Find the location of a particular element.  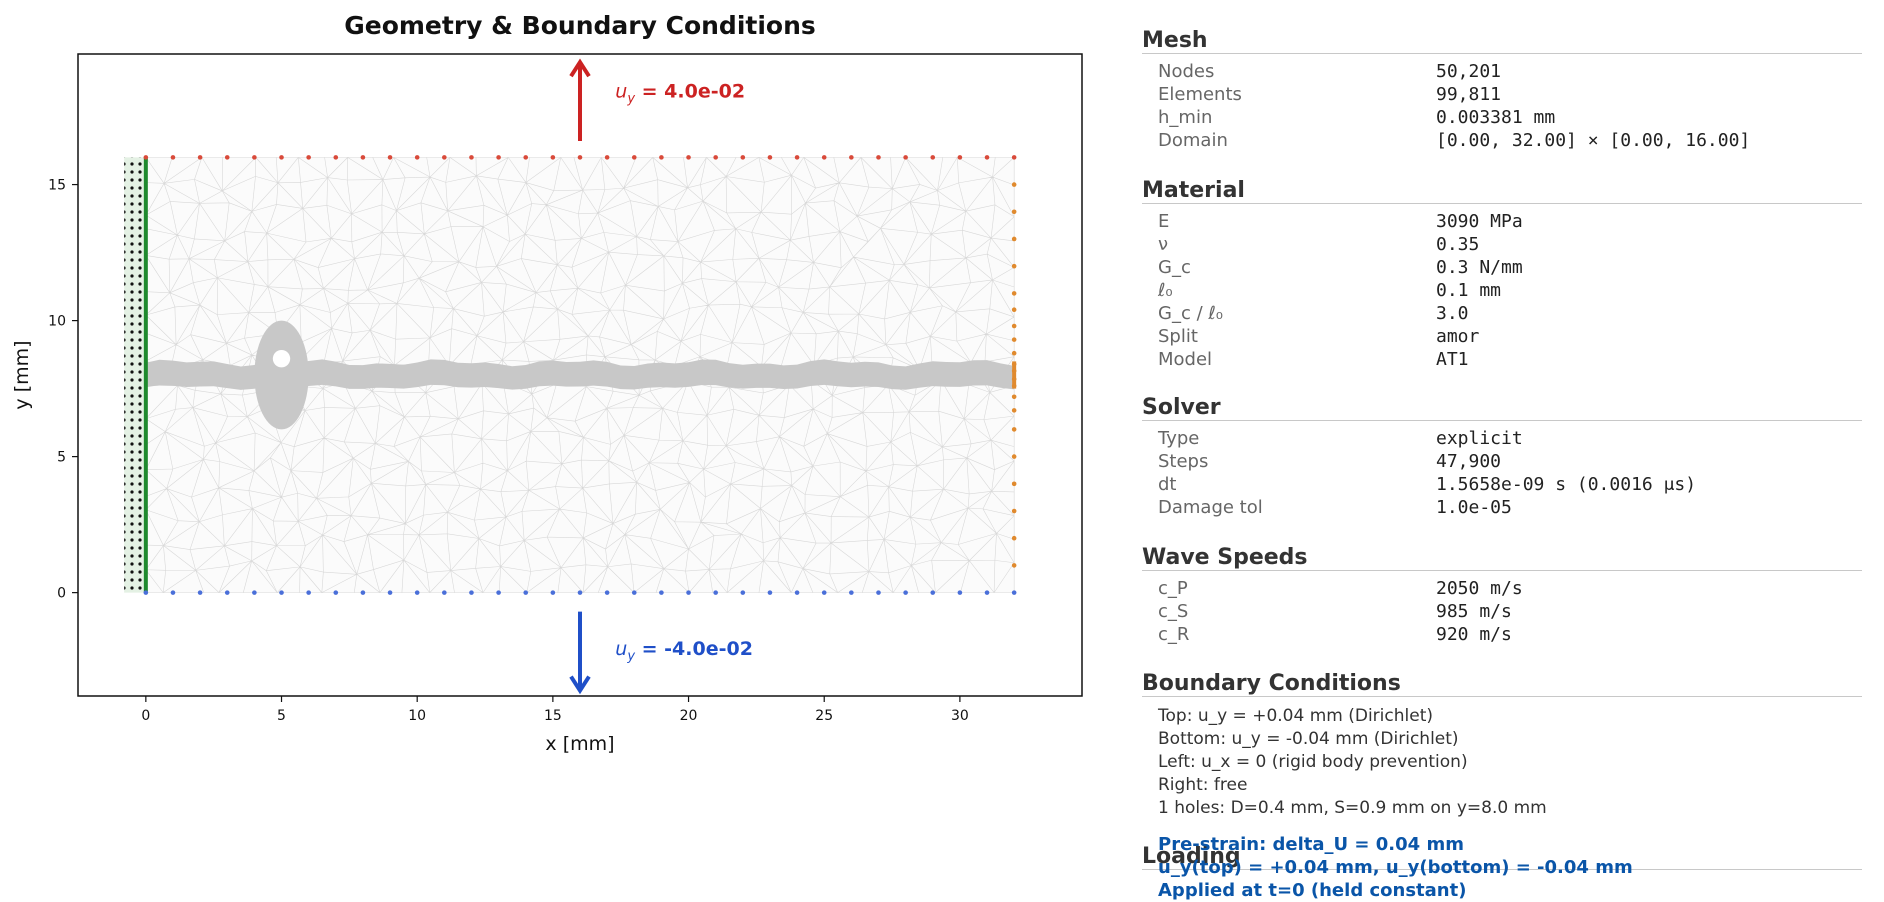

top-load-arrow-label: uy = 4.0e-02 is located at coordinates (680, 94).